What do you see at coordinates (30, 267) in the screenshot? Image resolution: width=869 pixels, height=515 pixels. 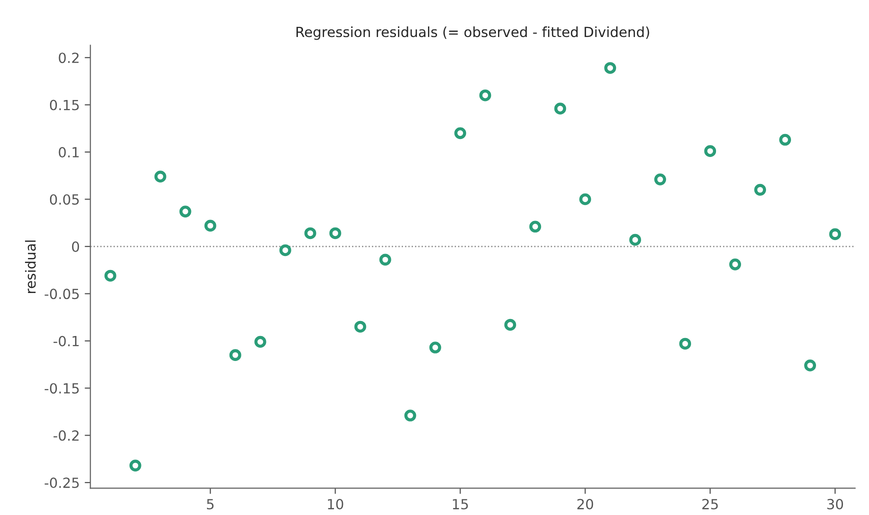 I see `y-axis-title: residual` at bounding box center [30, 267].